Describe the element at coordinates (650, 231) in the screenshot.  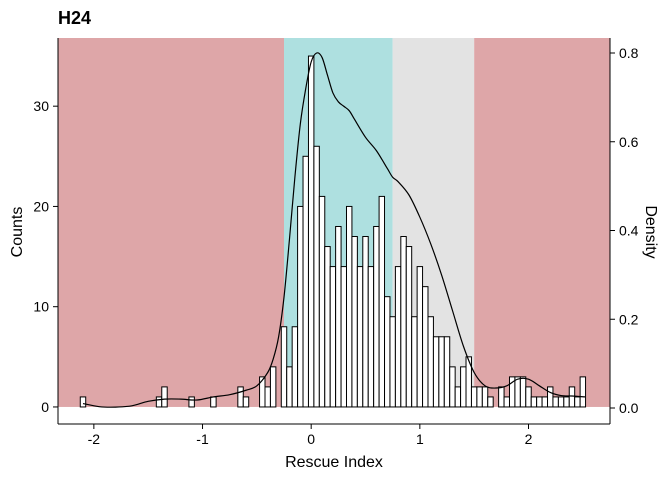
I see `y-axis-right-title: Density` at that location.